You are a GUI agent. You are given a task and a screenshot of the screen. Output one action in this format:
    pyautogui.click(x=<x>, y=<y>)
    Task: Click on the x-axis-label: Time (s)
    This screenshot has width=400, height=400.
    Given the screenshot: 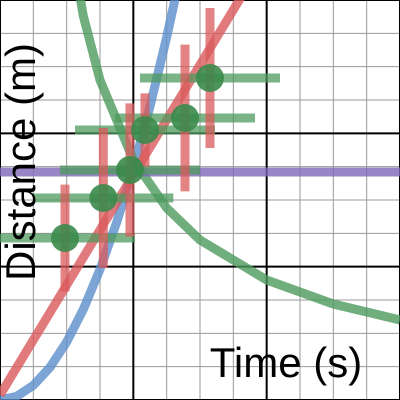 What is the action you would take?
    pyautogui.click(x=286, y=362)
    